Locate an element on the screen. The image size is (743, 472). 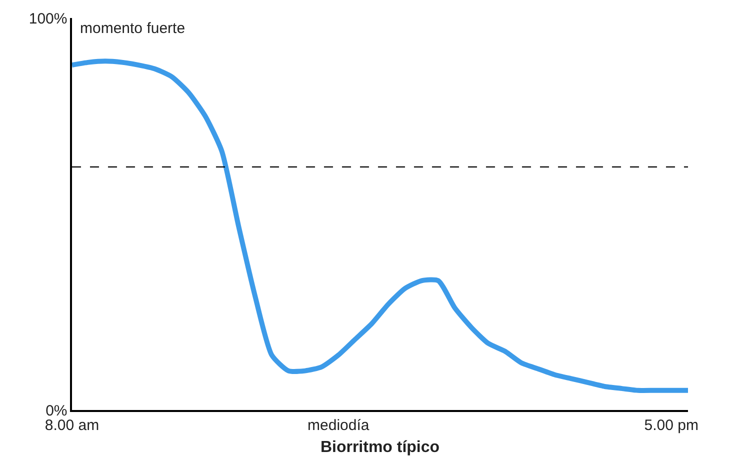
annotation: momento fuerte is located at coordinates (133, 28).